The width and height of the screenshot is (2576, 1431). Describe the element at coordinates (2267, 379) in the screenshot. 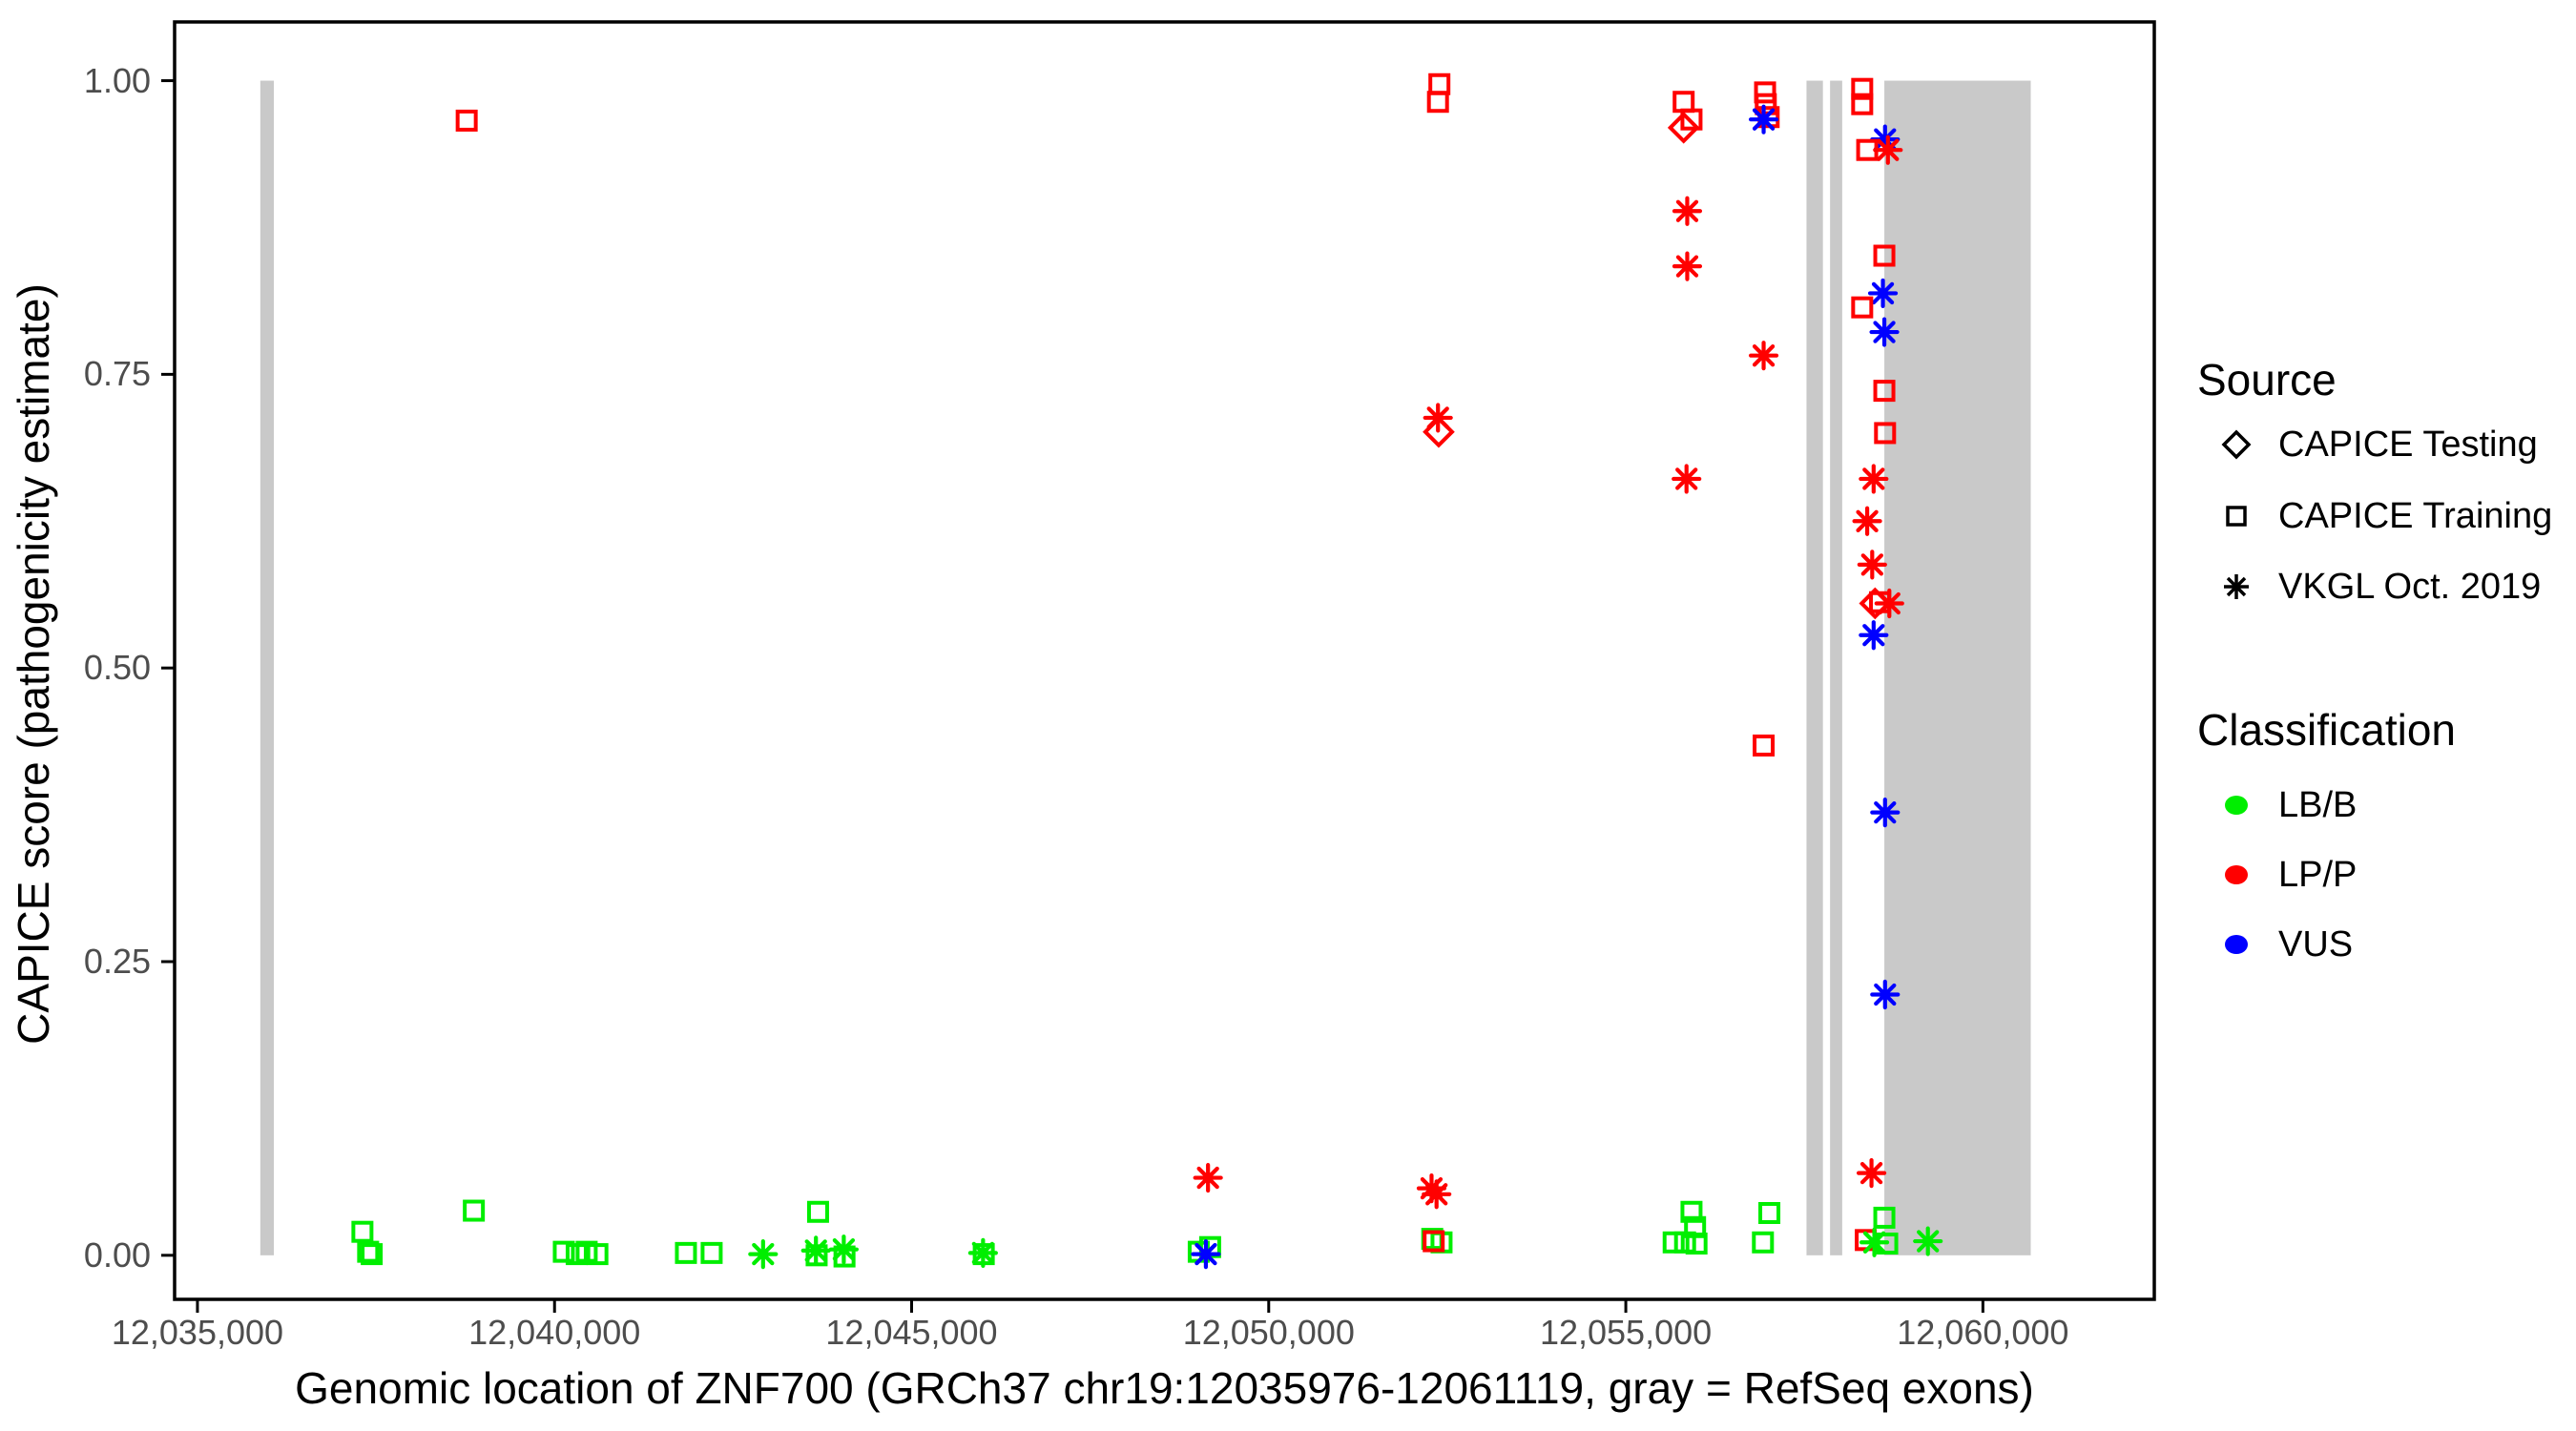

I see `legend-source-title: Source` at that location.